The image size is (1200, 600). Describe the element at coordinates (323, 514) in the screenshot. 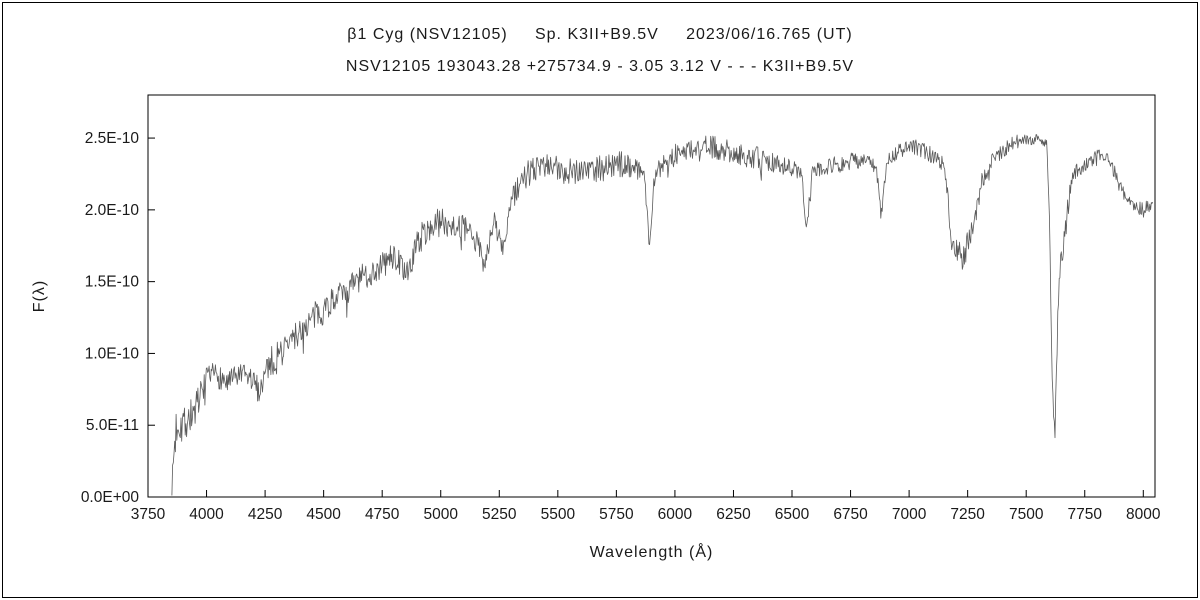

I see `x-tick-label: 4500` at that location.